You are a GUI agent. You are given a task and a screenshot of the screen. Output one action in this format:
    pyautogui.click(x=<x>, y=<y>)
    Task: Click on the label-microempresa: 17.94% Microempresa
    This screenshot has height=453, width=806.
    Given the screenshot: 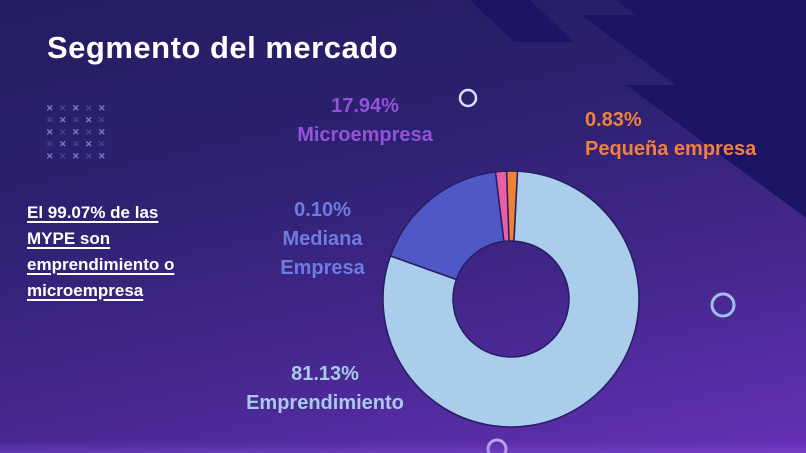 What is the action you would take?
    pyautogui.click(x=365, y=121)
    